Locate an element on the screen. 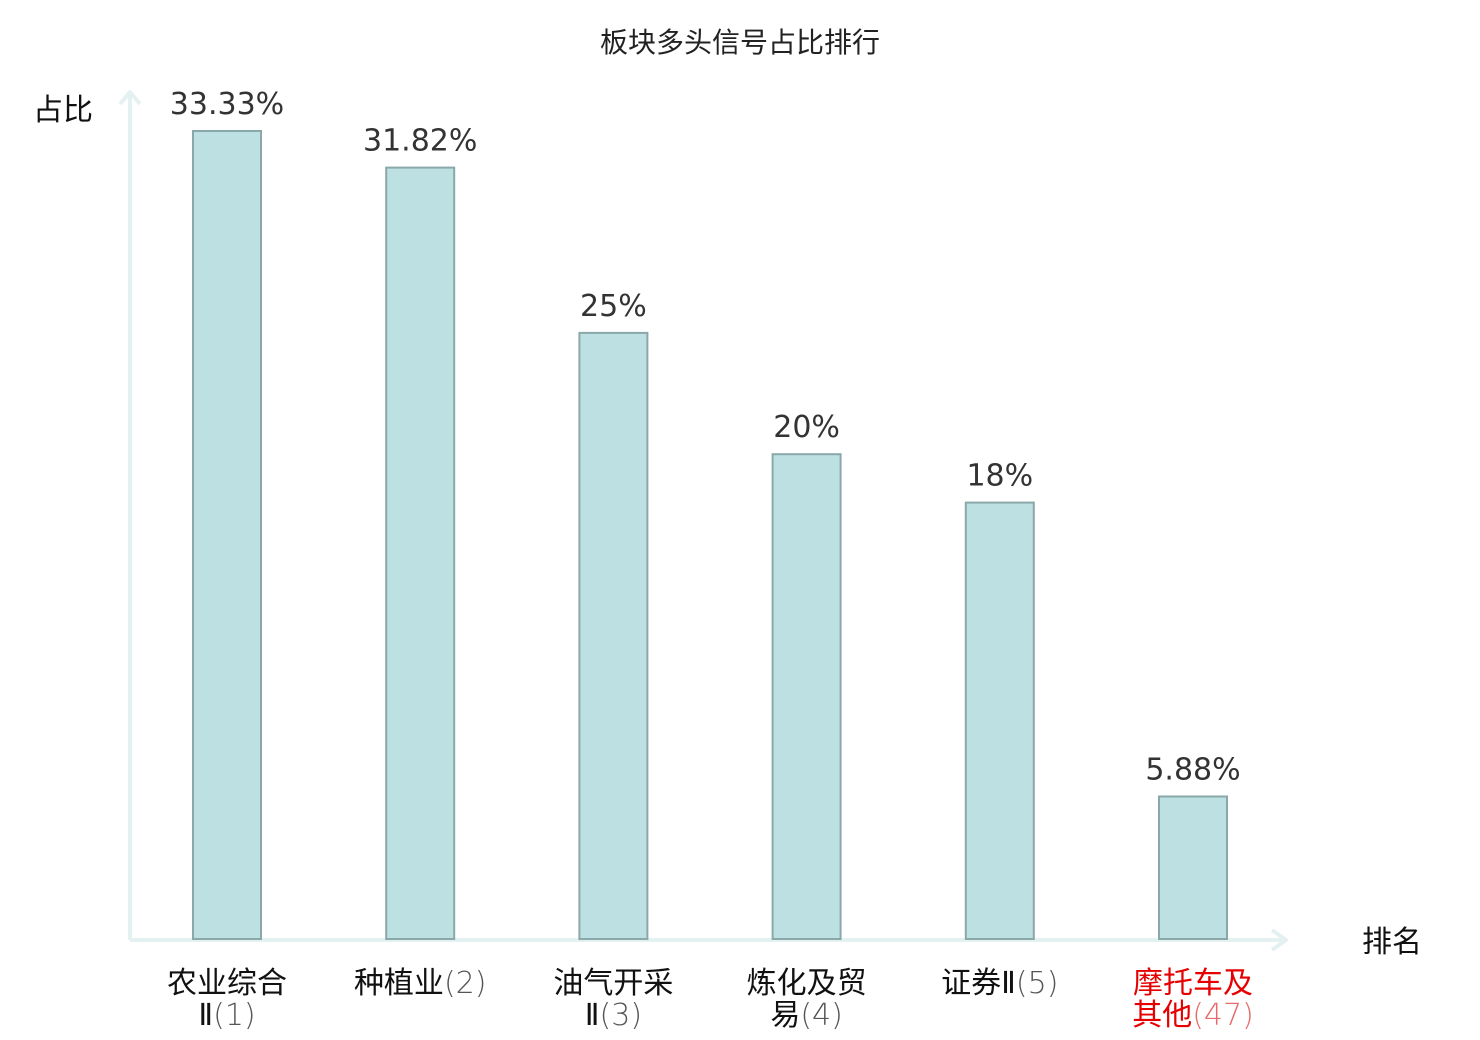  value-label-5: 18% is located at coordinates (999, 476).